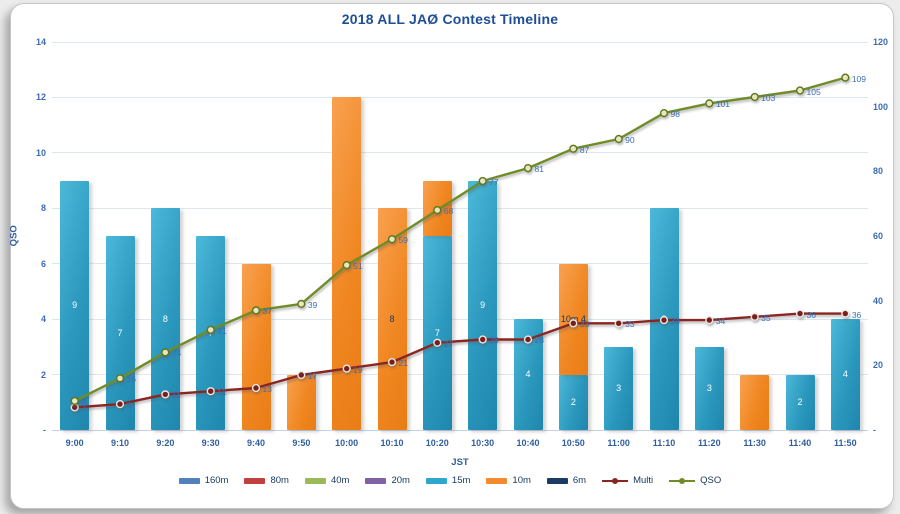 The image size is (900, 514). Describe the element at coordinates (44, 430) in the screenshot. I see `y-axis-tick-left: -` at that location.